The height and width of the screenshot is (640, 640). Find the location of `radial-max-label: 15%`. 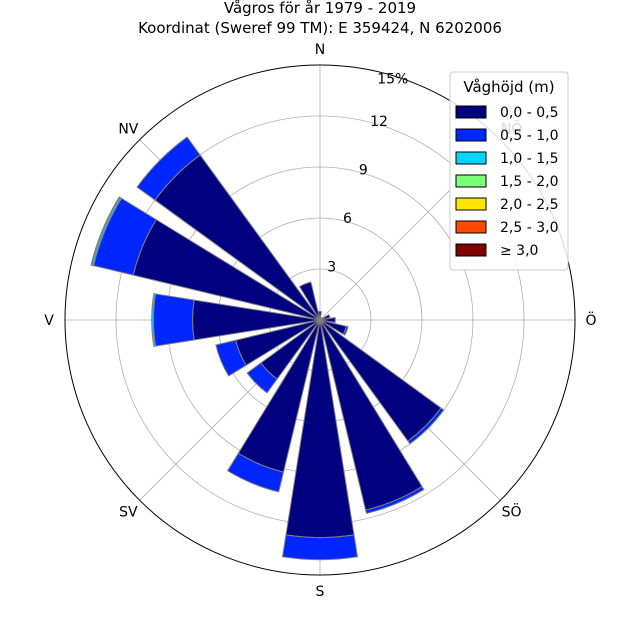

radial-max-label: 15% is located at coordinates (392, 79).